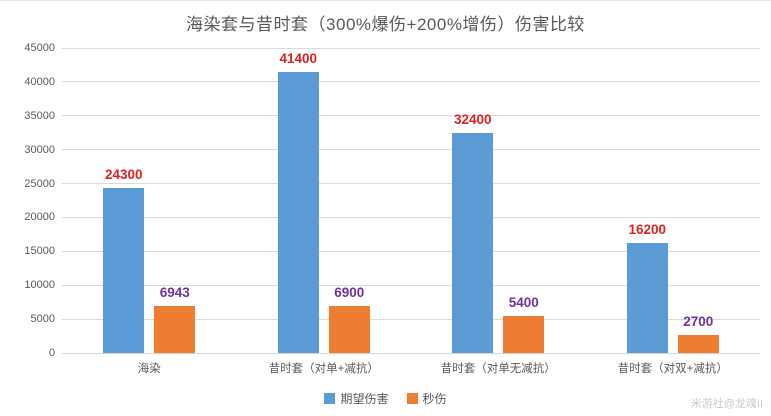  Describe the element at coordinates (524, 334) in the screenshot. I see `bar-series2-group3` at that location.